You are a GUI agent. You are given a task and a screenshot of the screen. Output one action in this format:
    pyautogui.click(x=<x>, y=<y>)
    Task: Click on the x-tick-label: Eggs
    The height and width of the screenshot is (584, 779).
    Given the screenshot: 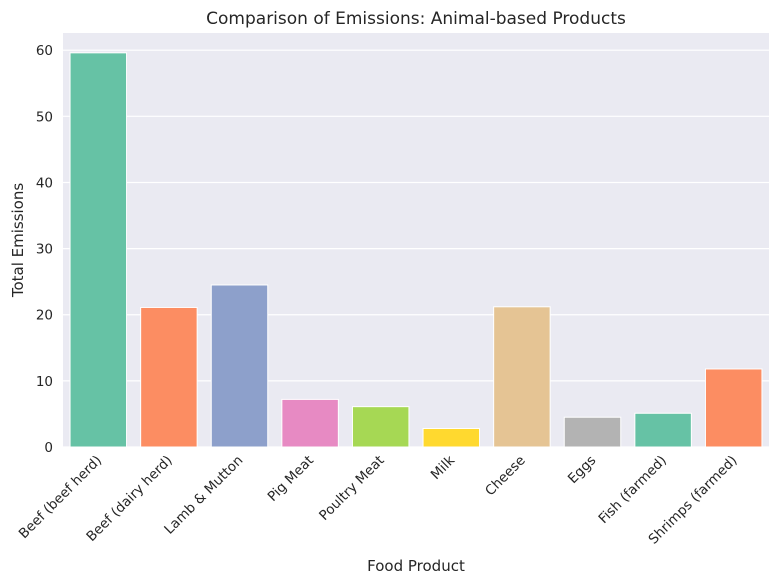 What is the action you would take?
    pyautogui.click(x=582, y=470)
    